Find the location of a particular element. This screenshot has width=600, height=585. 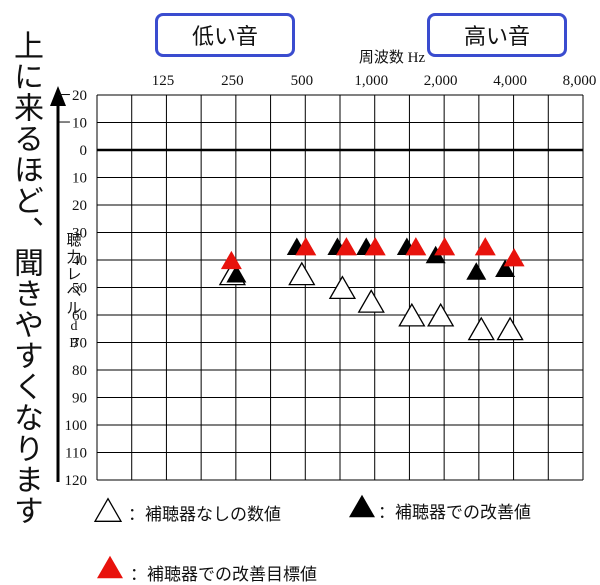

x-tick-label: 1,000 is located at coordinates (371, 81).